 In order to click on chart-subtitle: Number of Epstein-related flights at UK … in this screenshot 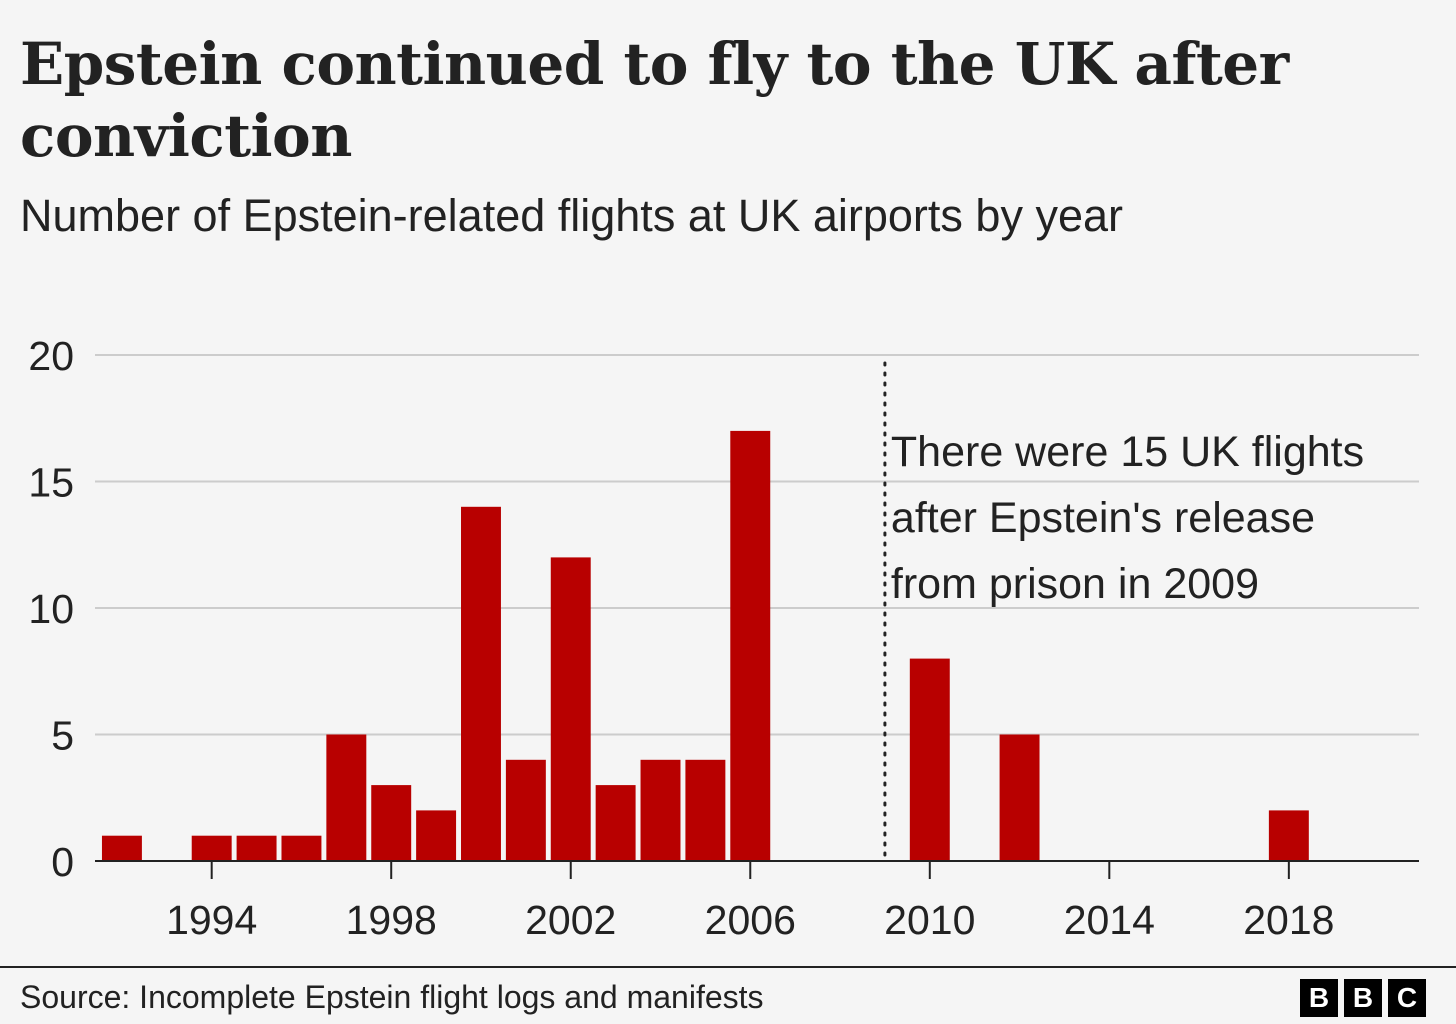, I will do `click(571, 215)`.